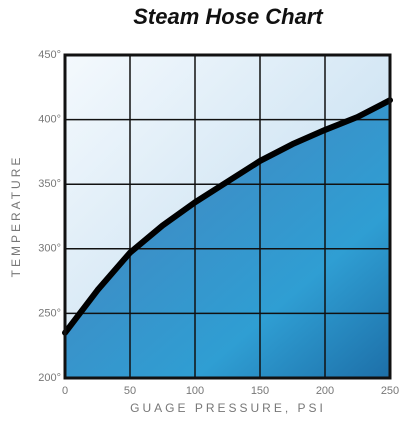  Describe the element at coordinates (195, 391) in the screenshot. I see `x-tick-label: 100` at that location.